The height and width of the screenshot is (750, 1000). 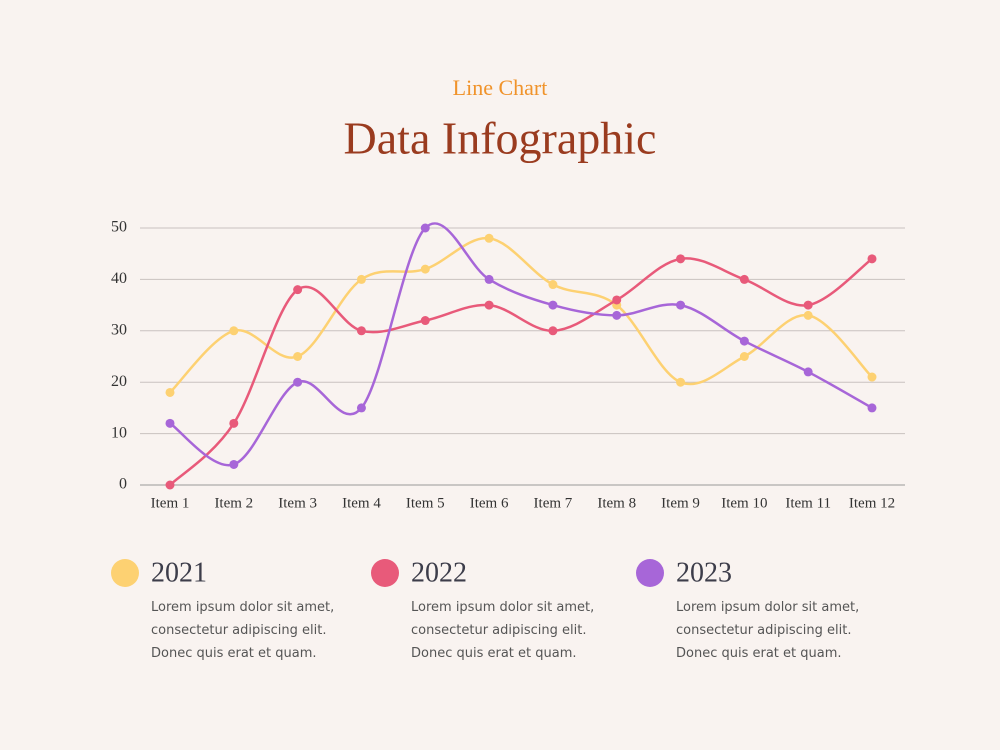 I want to click on y-tick-label: 0, so click(x=123, y=484).